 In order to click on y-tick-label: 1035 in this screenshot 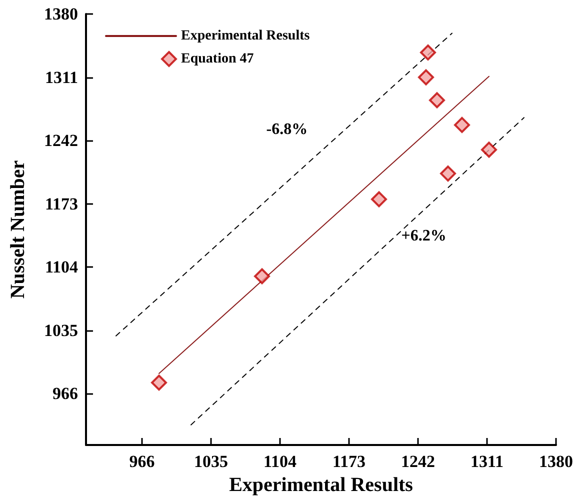, I will do `click(61, 330)`.